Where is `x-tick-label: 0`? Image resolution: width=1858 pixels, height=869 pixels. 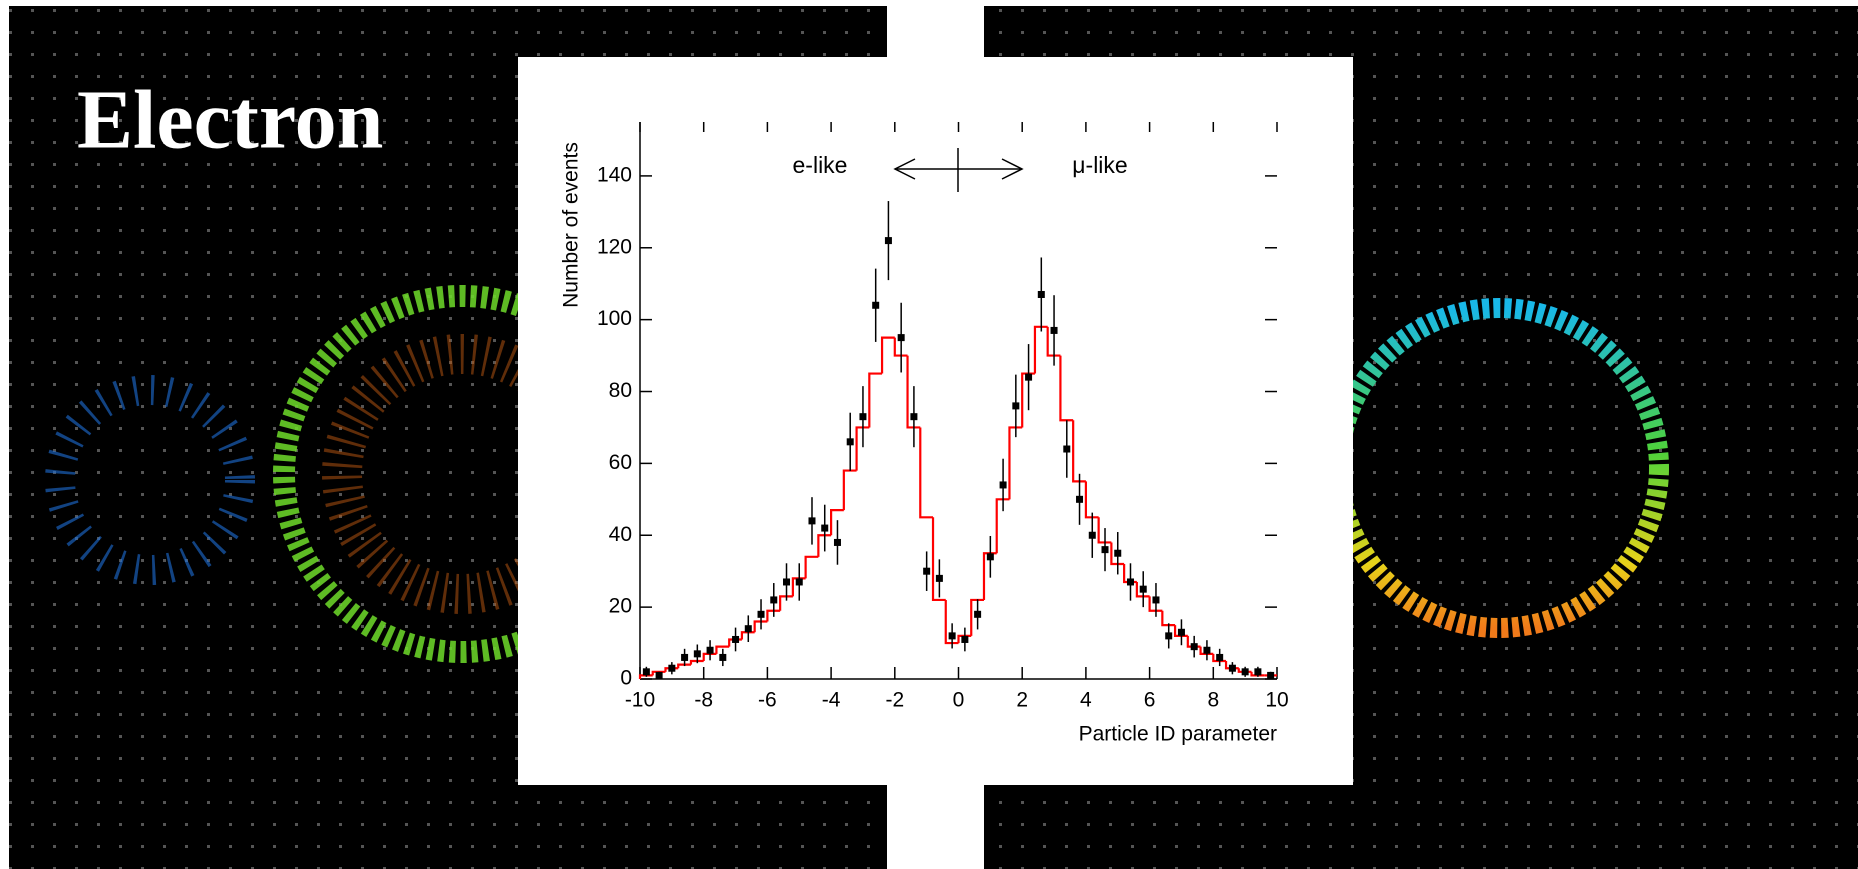 x-tick-label: 0 is located at coordinates (959, 700).